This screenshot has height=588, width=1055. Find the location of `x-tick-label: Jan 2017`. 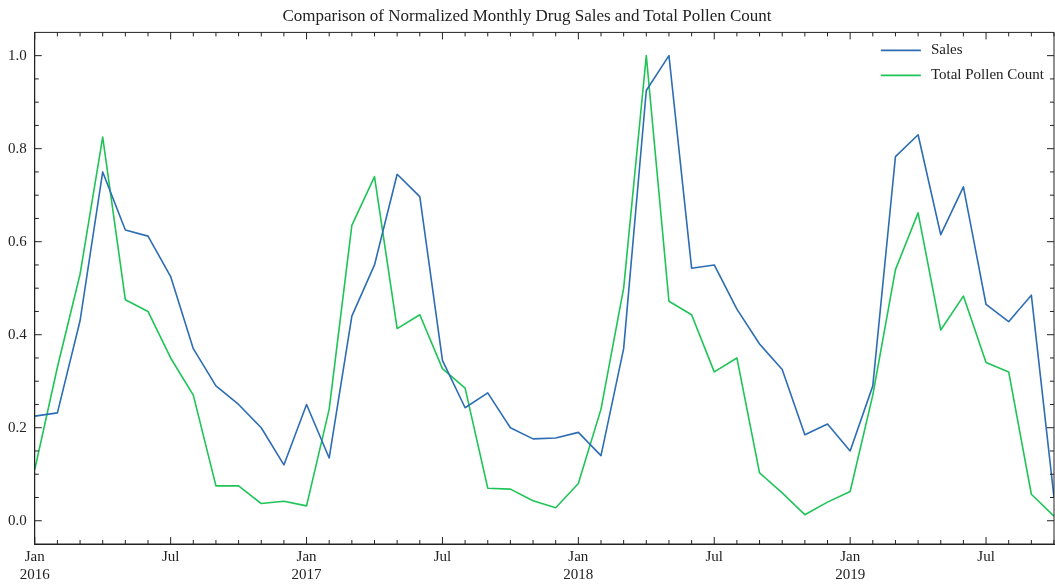

x-tick-label: Jan 2017 is located at coordinates (307, 564).